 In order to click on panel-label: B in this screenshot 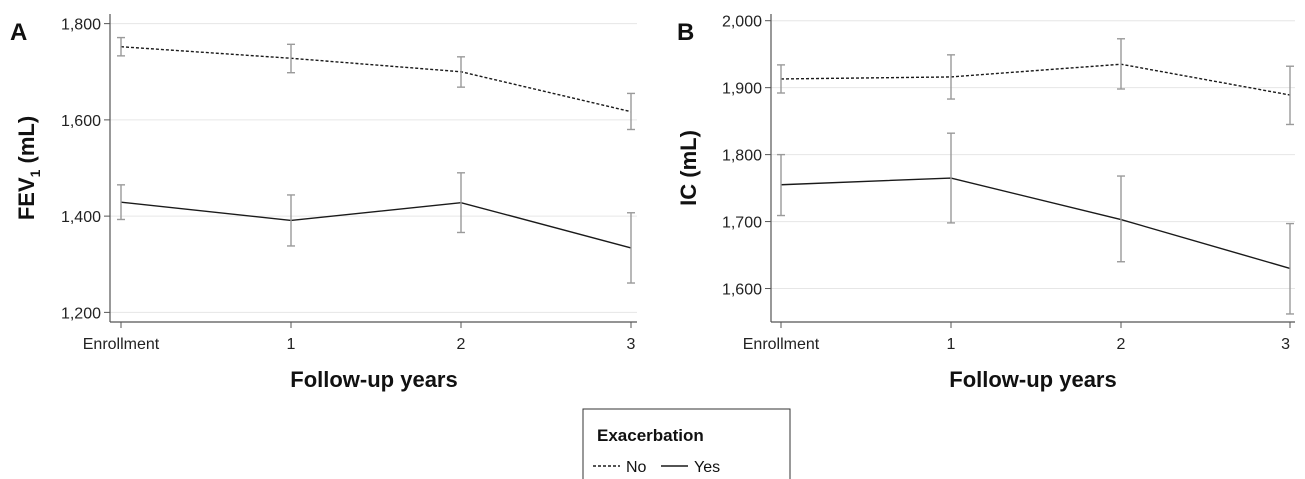, I will do `click(685, 32)`.